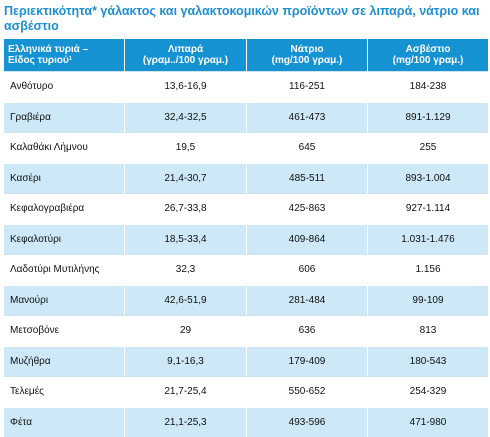 The height and width of the screenshot is (437, 490). I want to click on cell-fat: 21,1-25,3, so click(186, 422).